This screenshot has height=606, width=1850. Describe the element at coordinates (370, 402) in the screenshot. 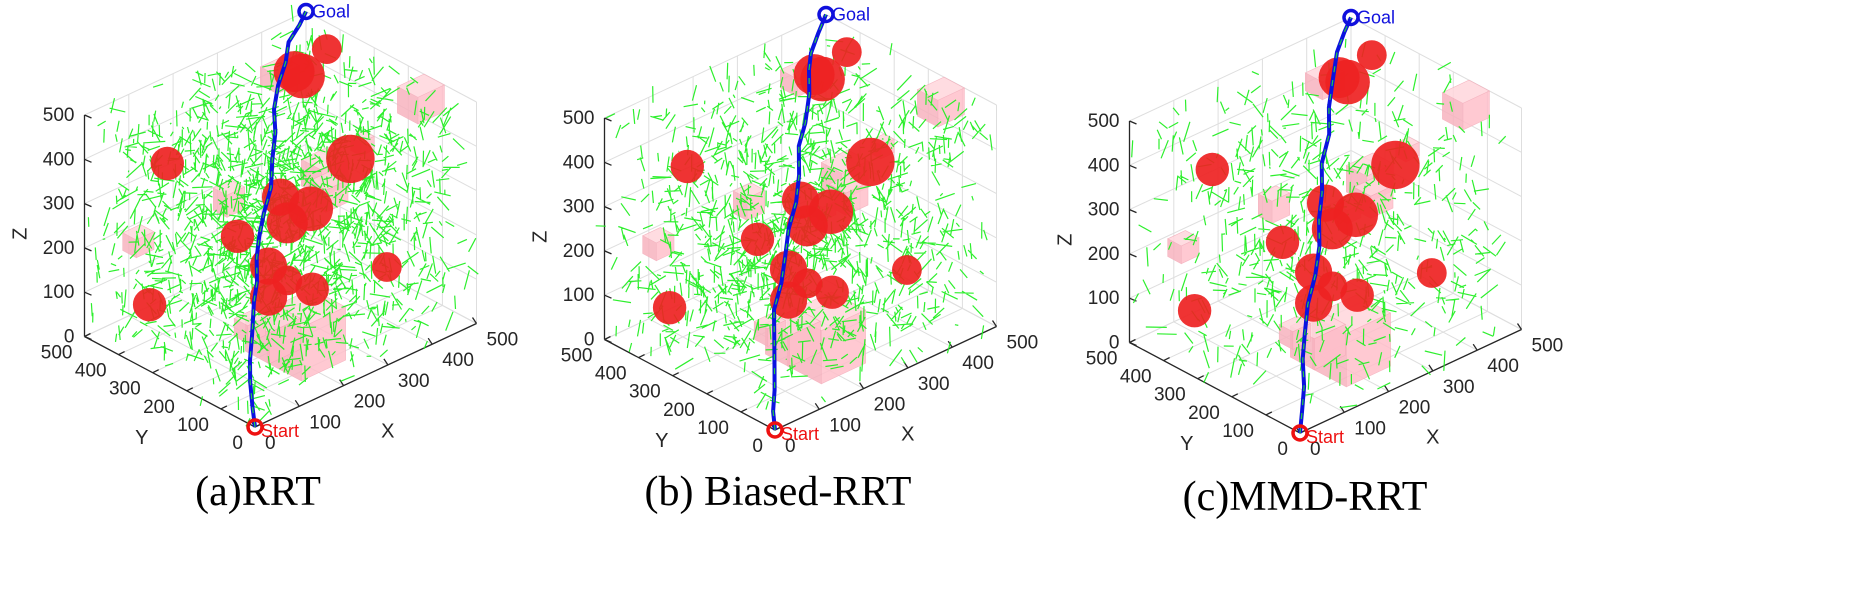

I see `x-tick-label: 200` at that location.